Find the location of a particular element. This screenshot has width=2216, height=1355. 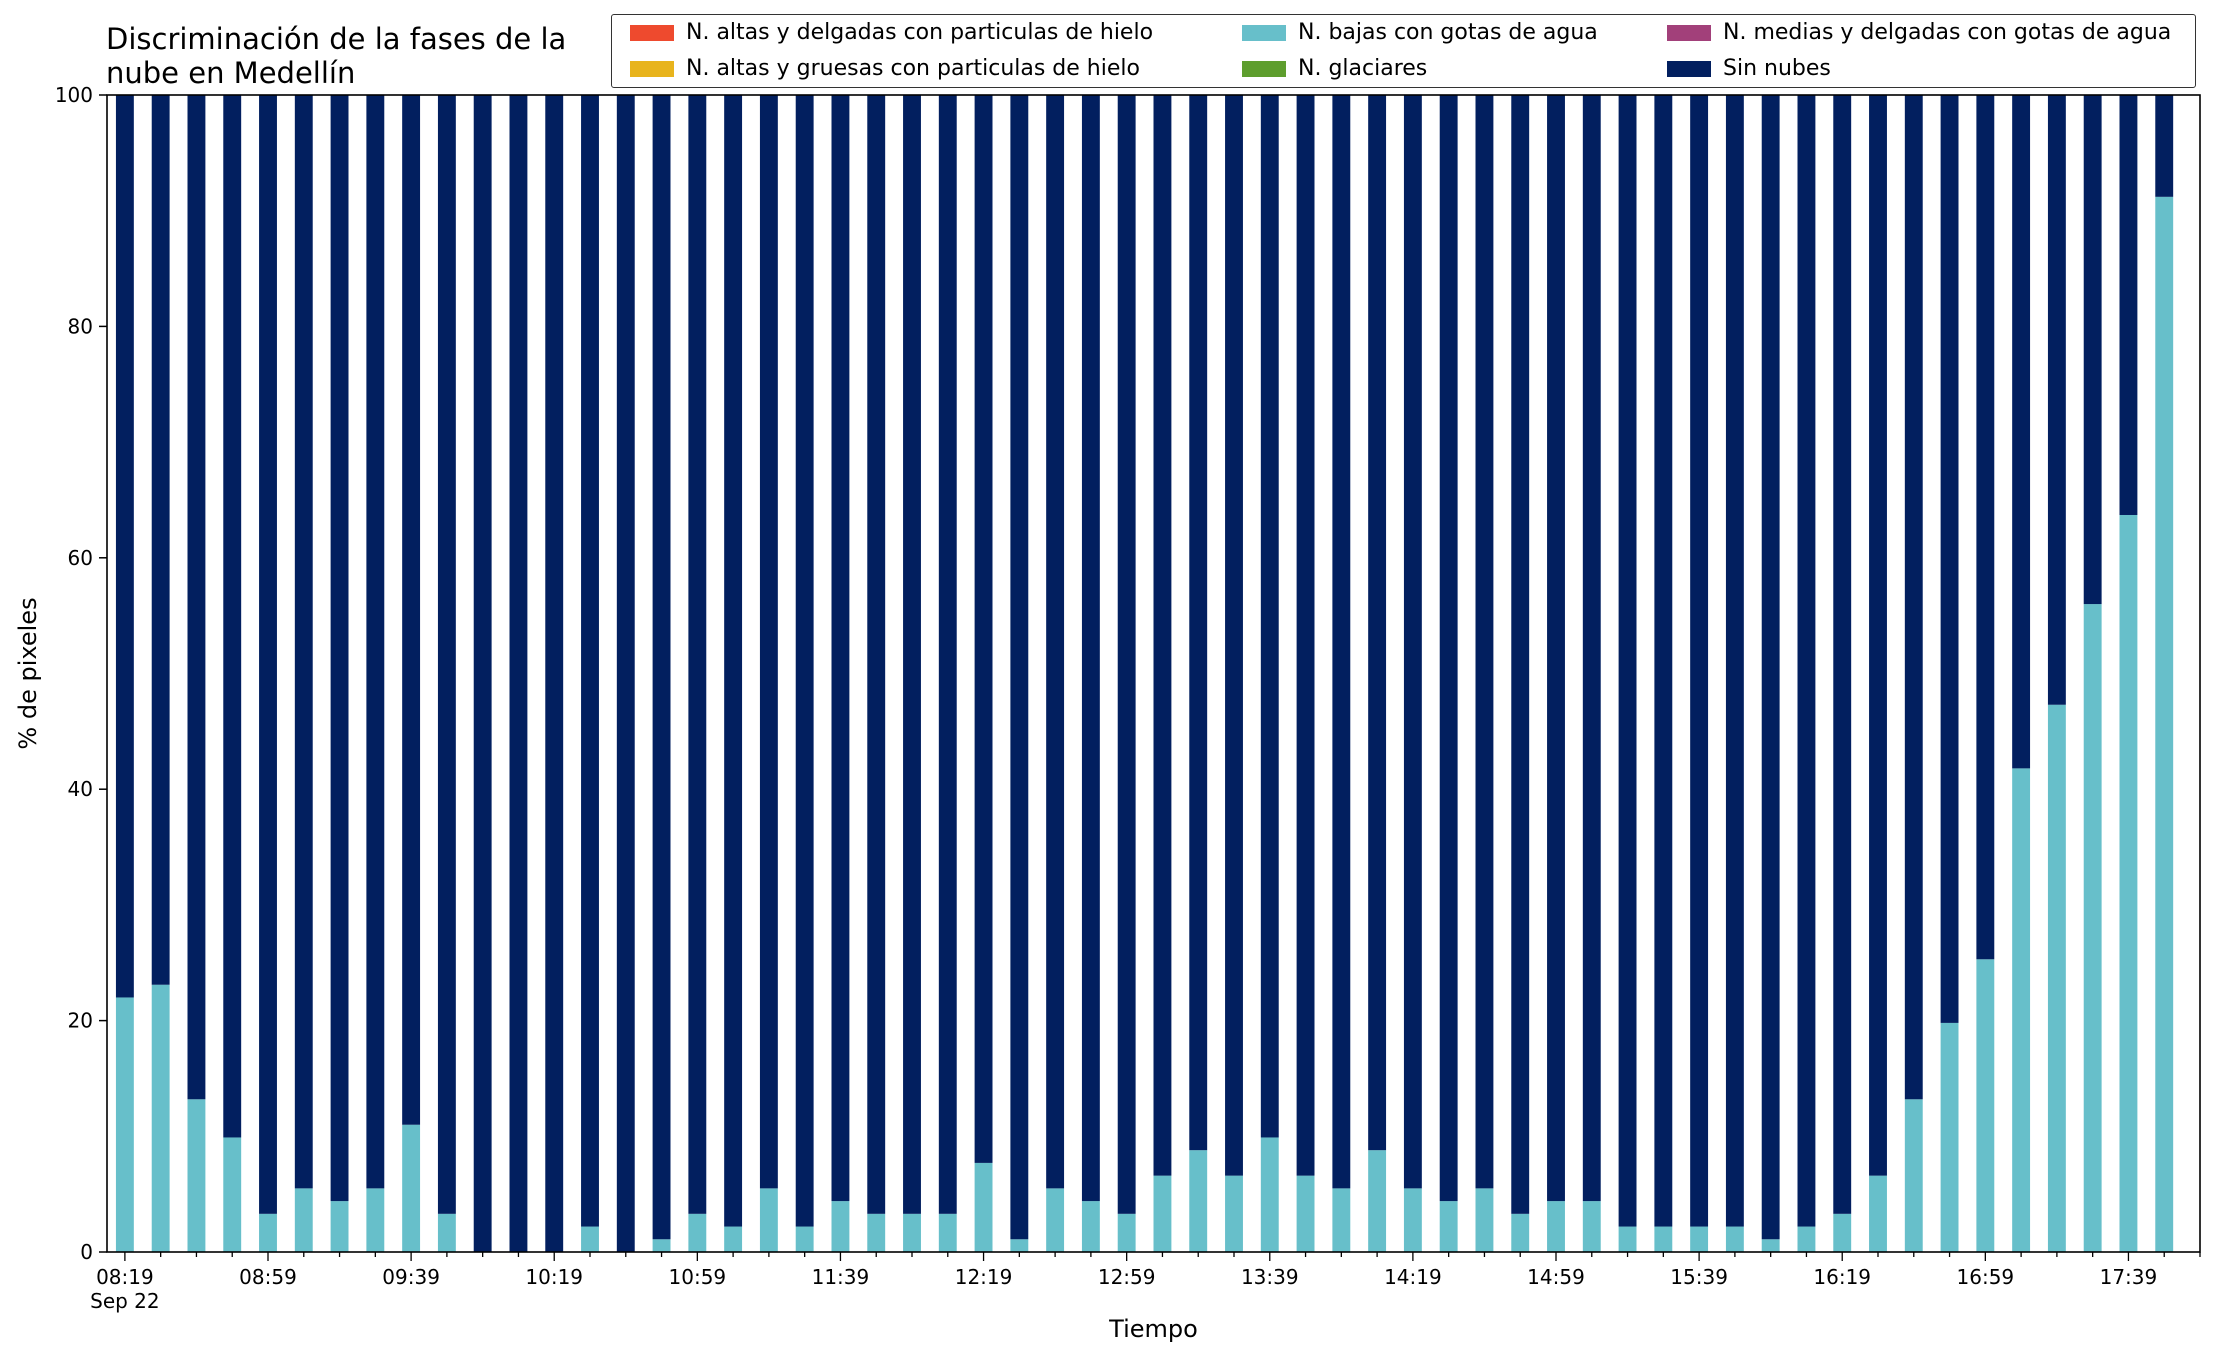

legend-label: N. glaciares is located at coordinates (1363, 68).